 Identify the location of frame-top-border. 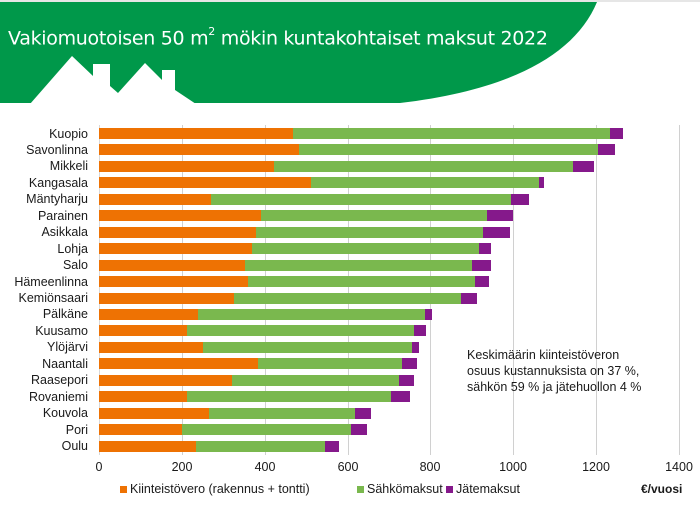
(350, 1).